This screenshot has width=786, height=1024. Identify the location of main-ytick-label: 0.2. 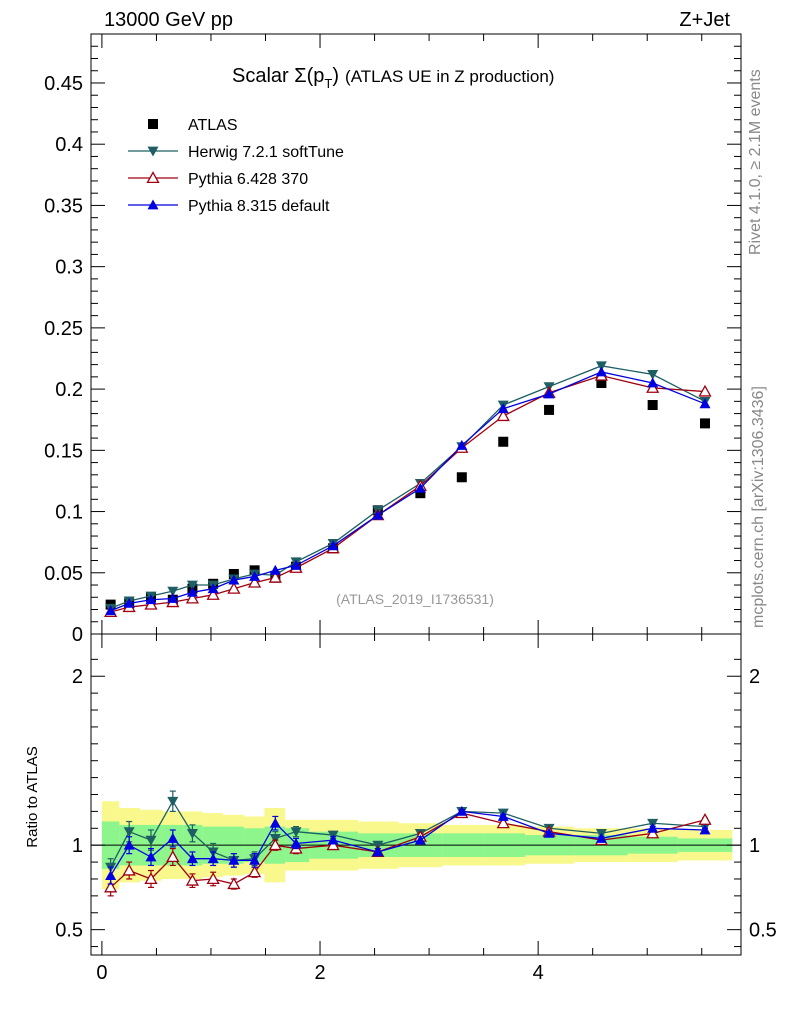
(69, 390).